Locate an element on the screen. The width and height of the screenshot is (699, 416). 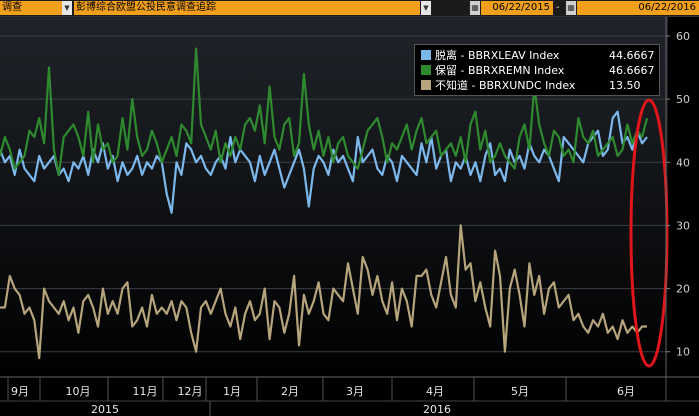
legend-item-remain: 保留 - BBRXREMN Index 46.6667 is located at coordinates (538, 70).